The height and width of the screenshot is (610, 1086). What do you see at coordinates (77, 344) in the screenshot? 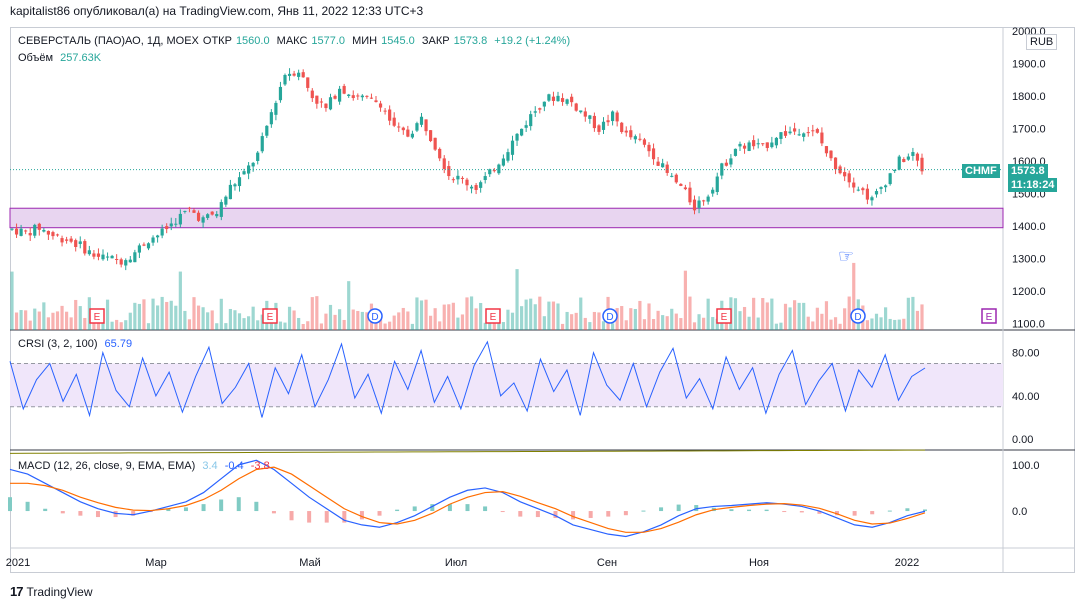
I see `crsi-legend: CRSI (3, 2, 100) 65.79` at bounding box center [77, 344].